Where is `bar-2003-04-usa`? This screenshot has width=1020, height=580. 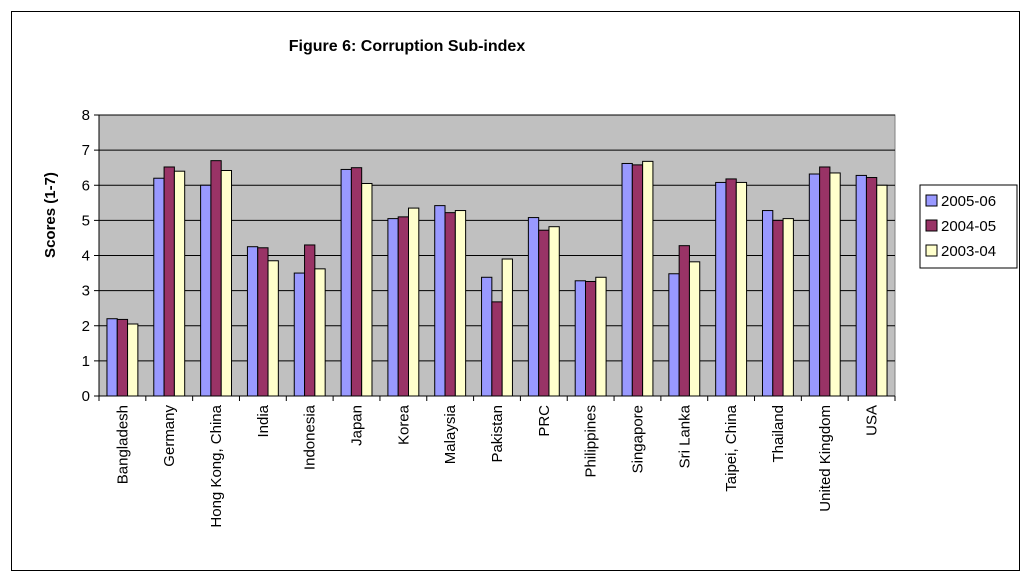 bar-2003-04-usa is located at coordinates (882, 290).